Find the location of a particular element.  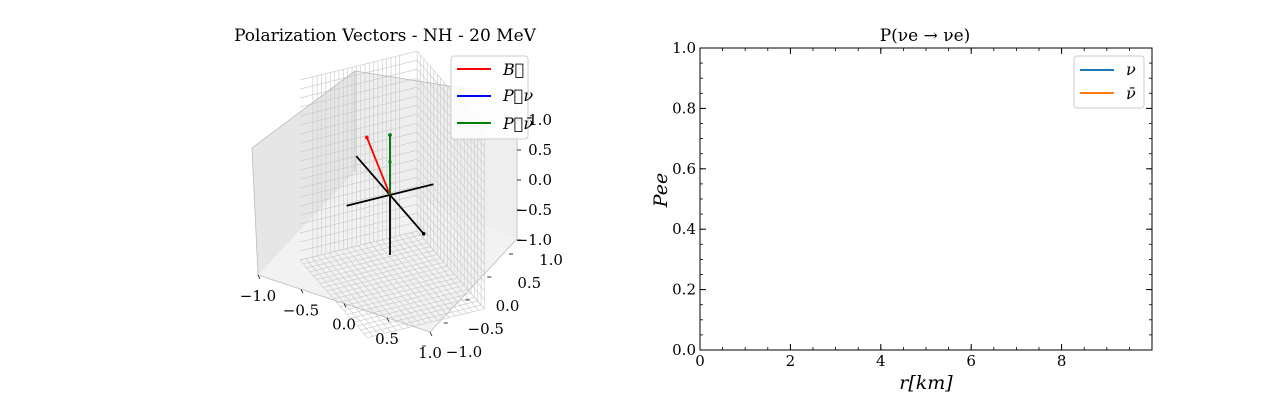

x-tick-label: 0.5 is located at coordinates (387, 339).